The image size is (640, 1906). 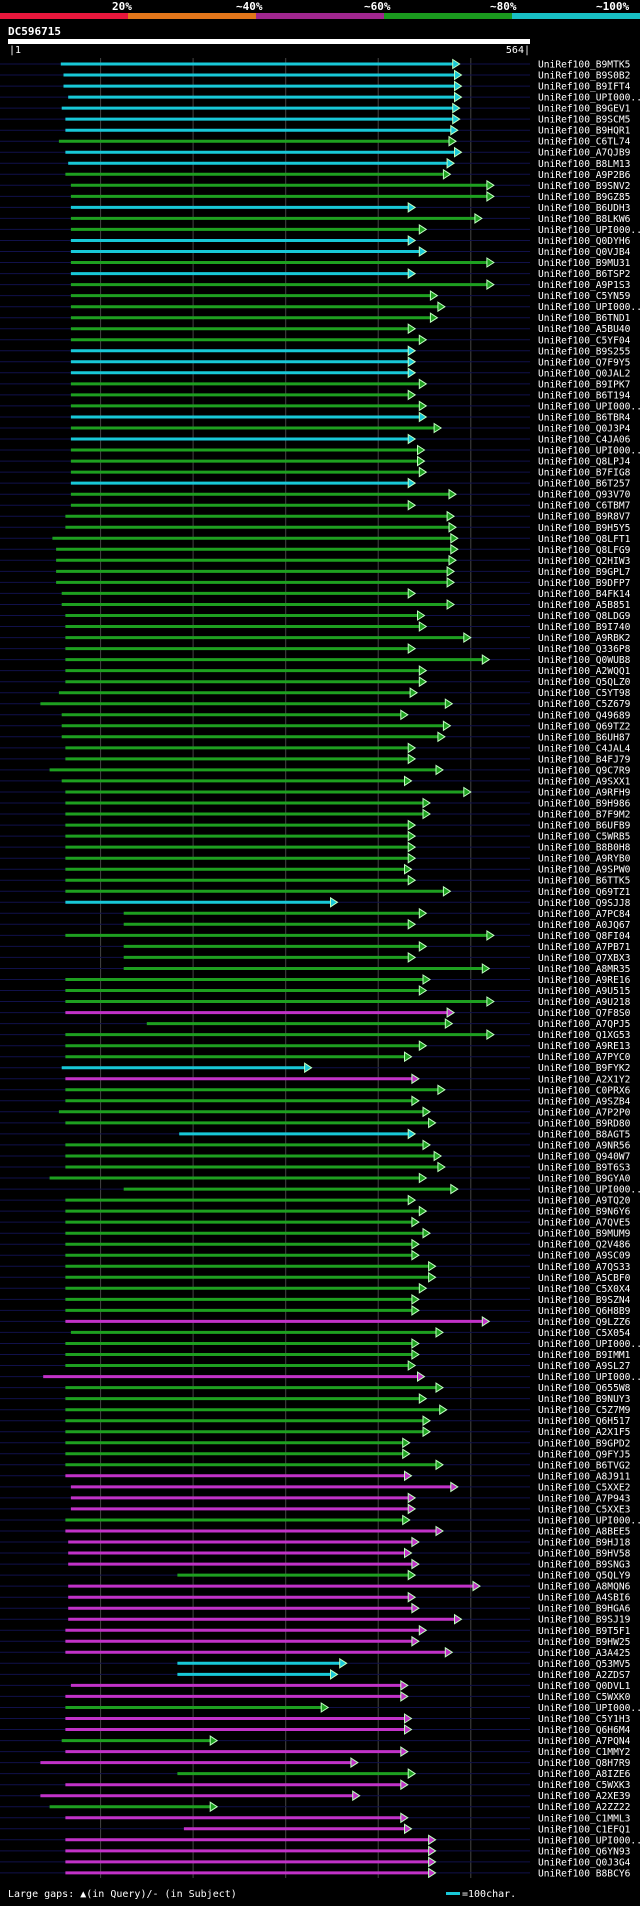 What do you see at coordinates (584, 848) in the screenshot?
I see `hit-label: UniRef100_B8B0H8` at bounding box center [584, 848].